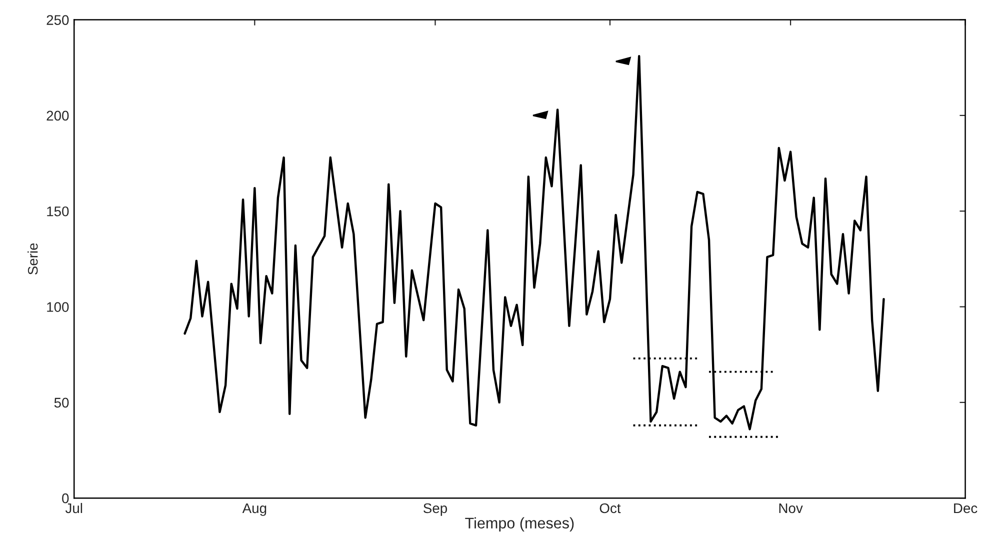 Image resolution: width=988 pixels, height=535 pixels. Describe the element at coordinates (436, 509) in the screenshot. I see `x-tick-label: Sep` at that location.